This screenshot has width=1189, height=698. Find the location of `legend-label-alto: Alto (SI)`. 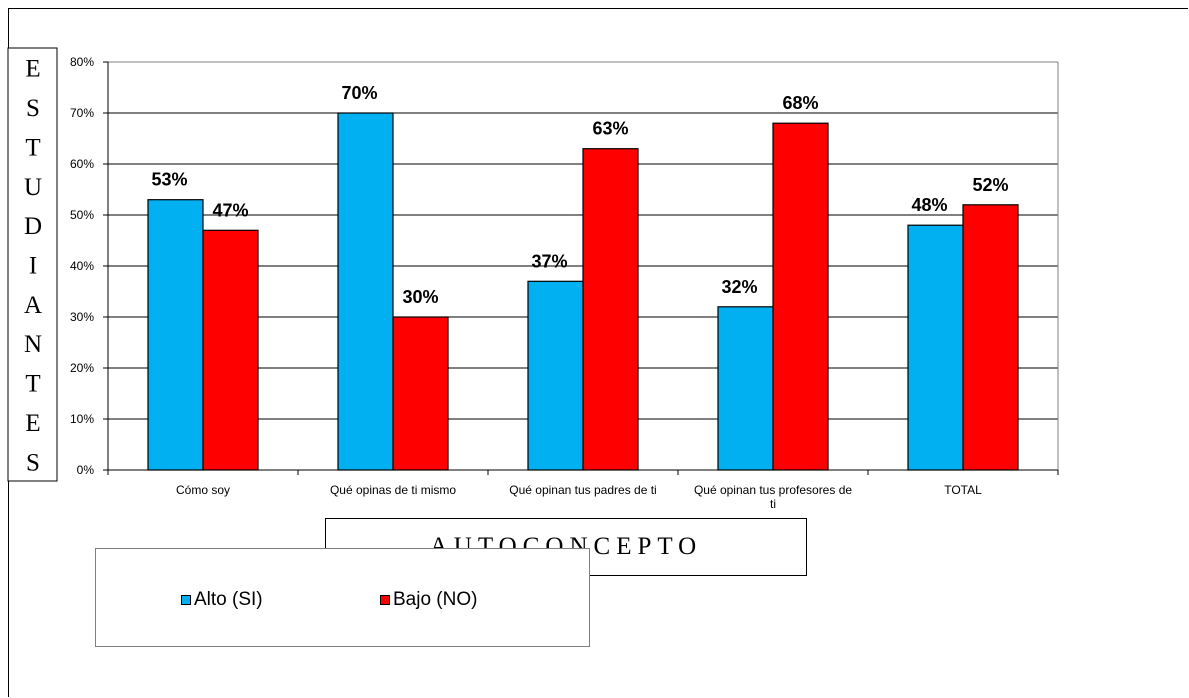

legend-label-alto: Alto (SI) is located at coordinates (228, 599).